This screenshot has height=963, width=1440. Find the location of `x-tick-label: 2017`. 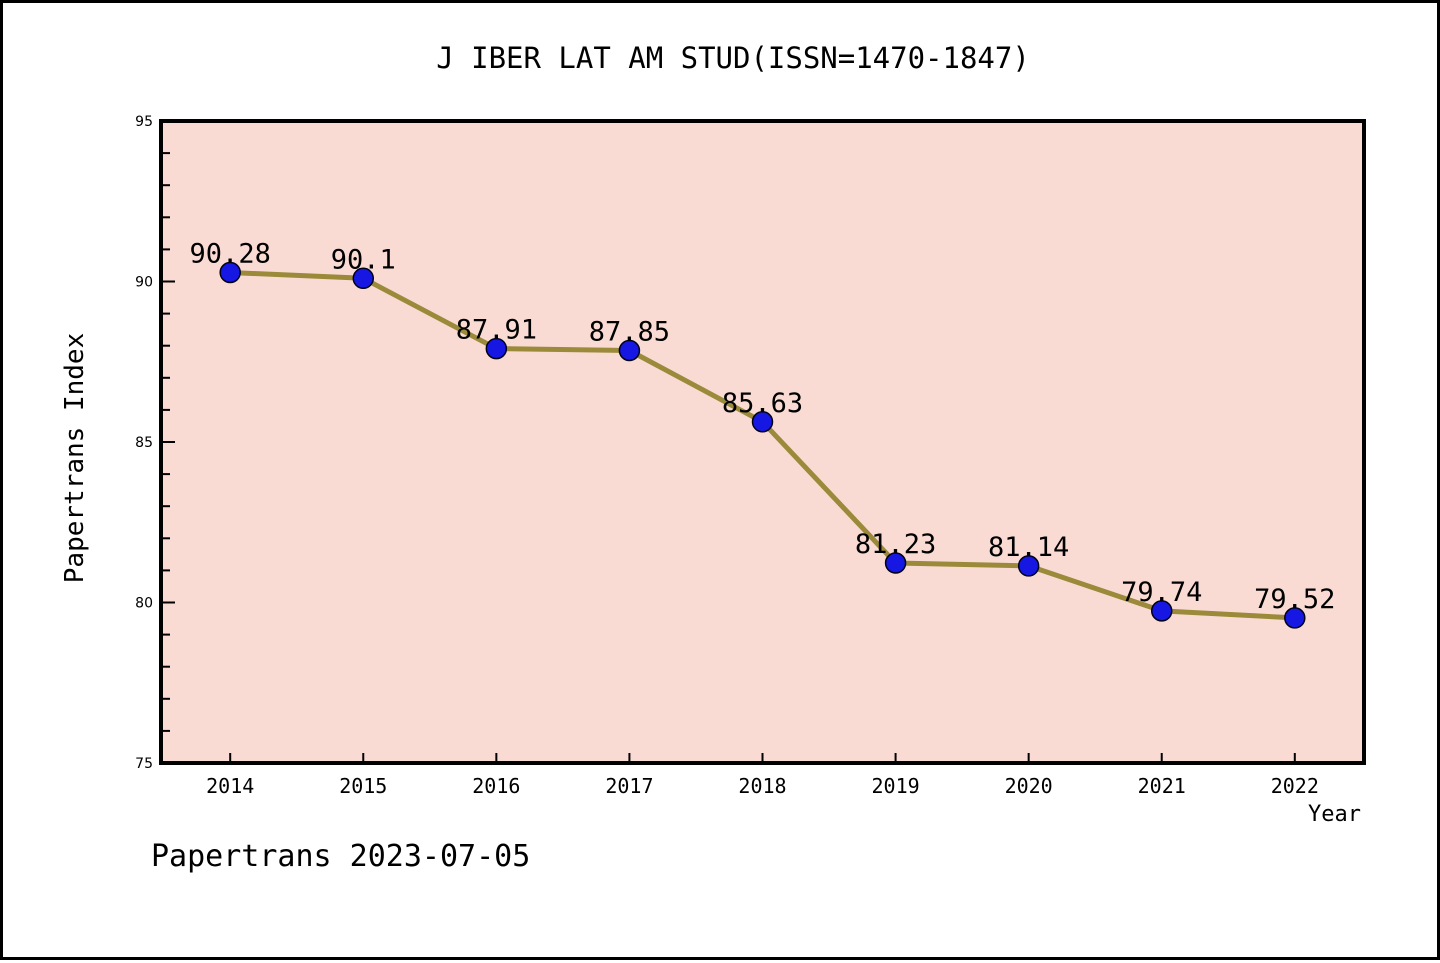

x-tick-label: 2017 is located at coordinates (629, 786).